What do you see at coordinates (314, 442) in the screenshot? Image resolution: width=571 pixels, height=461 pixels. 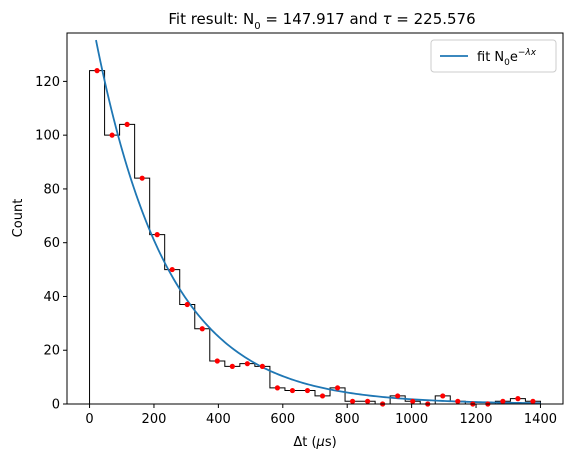 I see `x-axis-label: Δt (μs)` at bounding box center [314, 442].